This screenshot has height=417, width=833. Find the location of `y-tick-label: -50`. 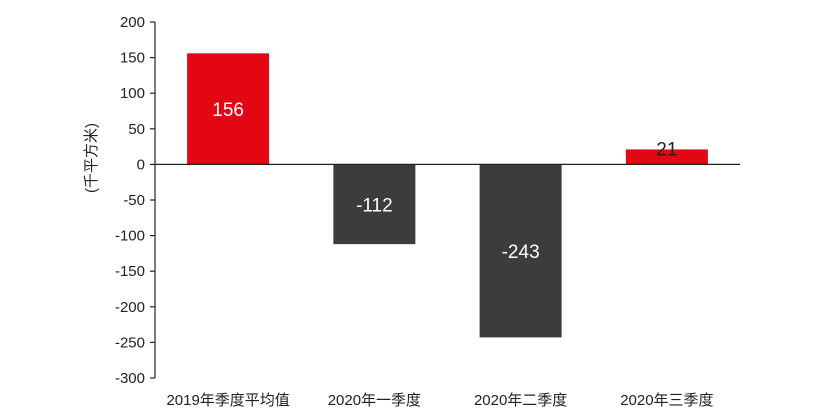

y-tick-label: -50 is located at coordinates (134, 200).